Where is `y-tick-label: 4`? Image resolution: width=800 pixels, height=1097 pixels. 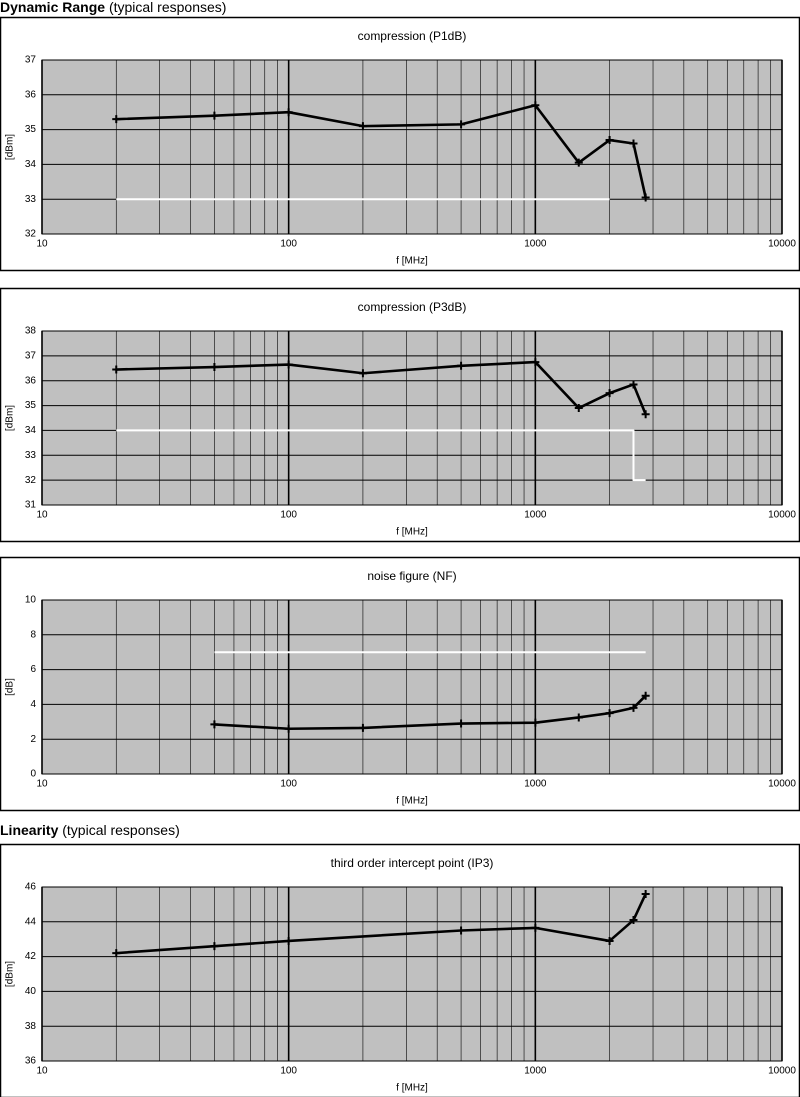
y-tick-label: 4 is located at coordinates (33, 704).